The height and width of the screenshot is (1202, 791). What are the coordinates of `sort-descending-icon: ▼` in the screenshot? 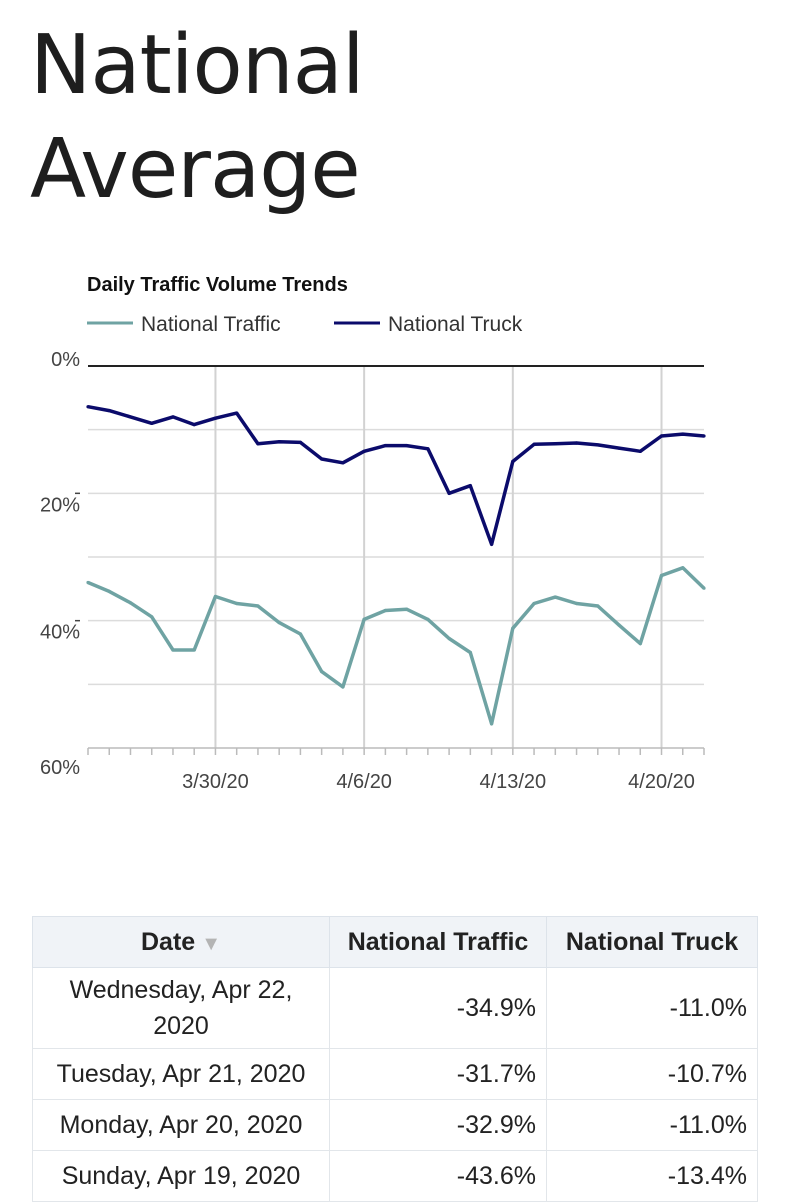 It's located at (211, 943).